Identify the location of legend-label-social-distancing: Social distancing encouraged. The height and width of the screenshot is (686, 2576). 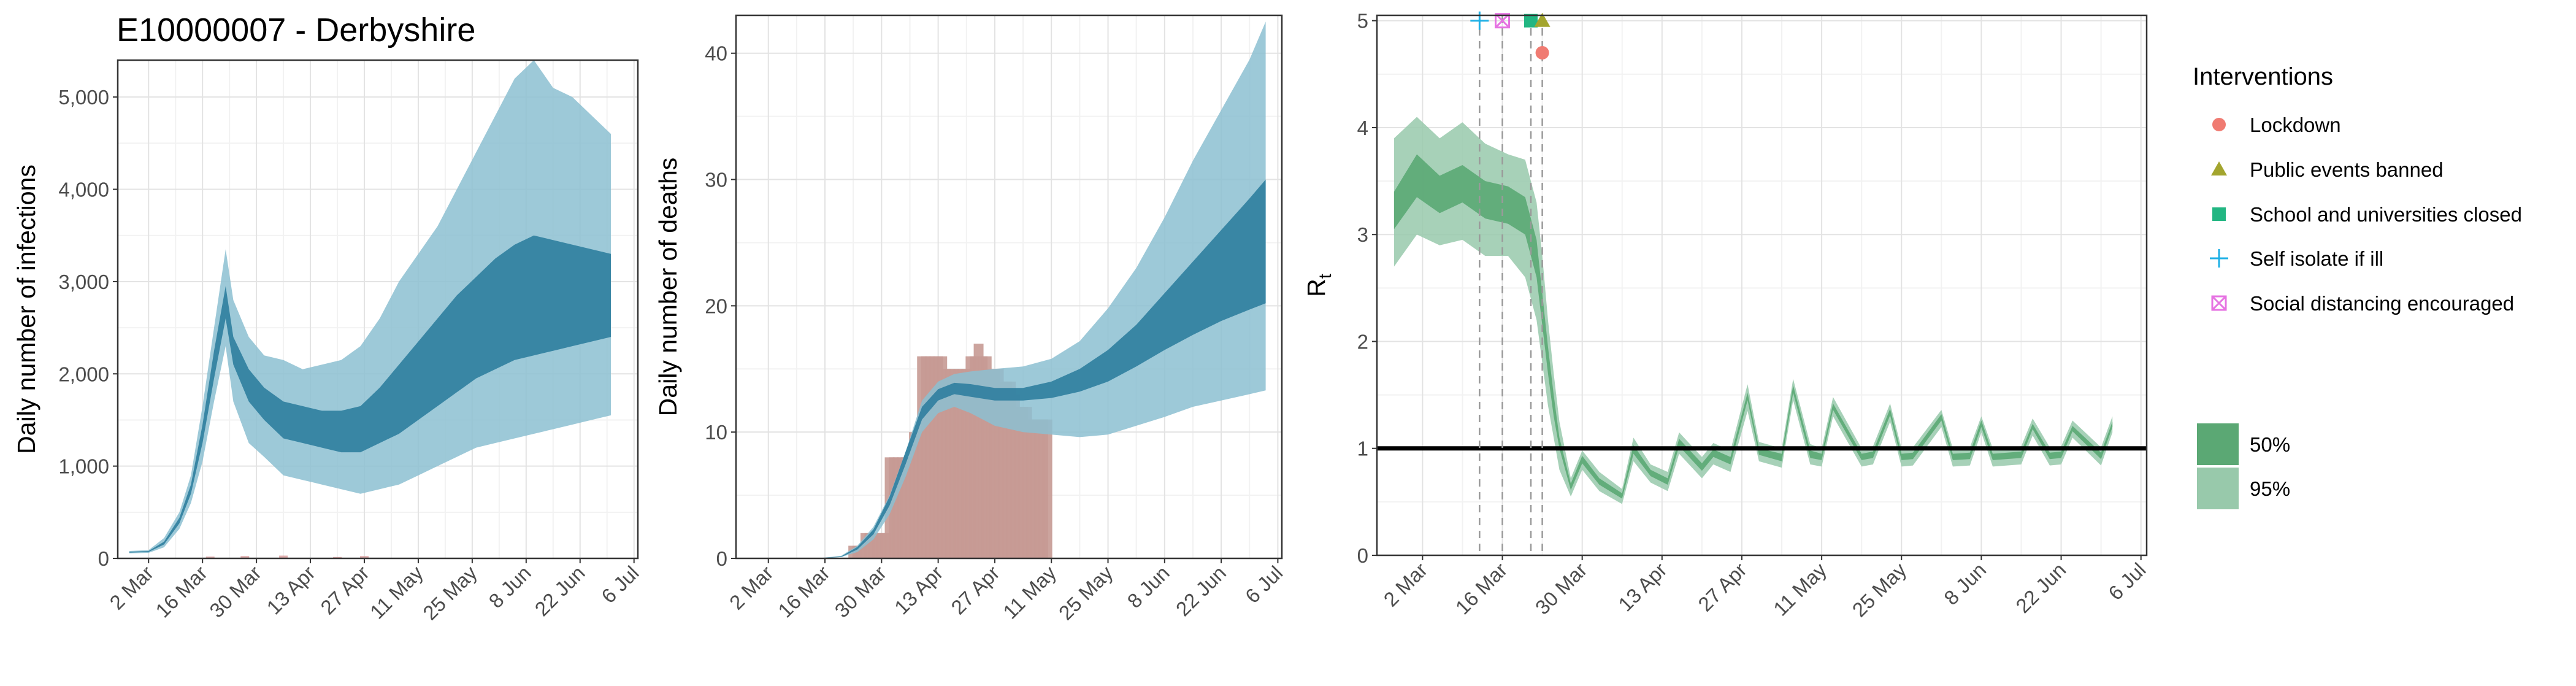
(2382, 303).